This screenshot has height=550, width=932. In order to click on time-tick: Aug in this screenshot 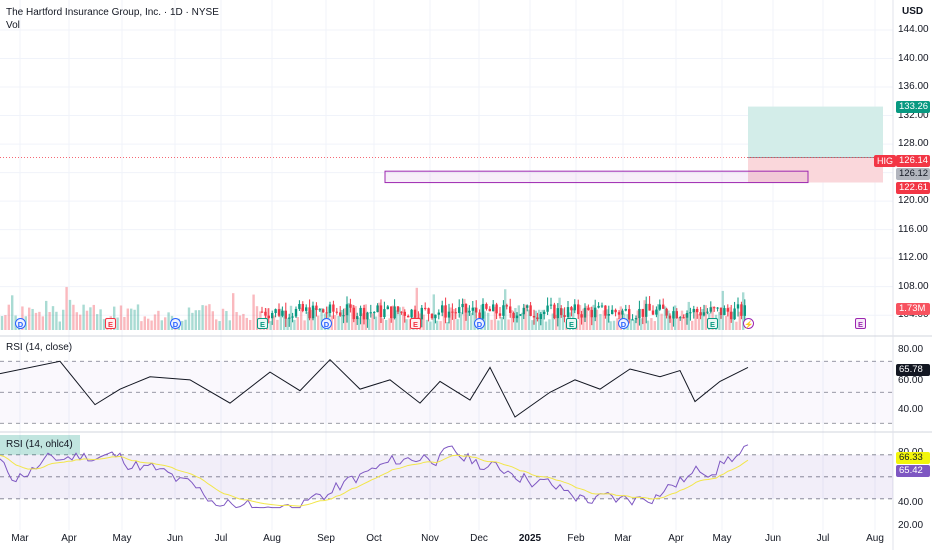, I will do `click(272, 538)`.